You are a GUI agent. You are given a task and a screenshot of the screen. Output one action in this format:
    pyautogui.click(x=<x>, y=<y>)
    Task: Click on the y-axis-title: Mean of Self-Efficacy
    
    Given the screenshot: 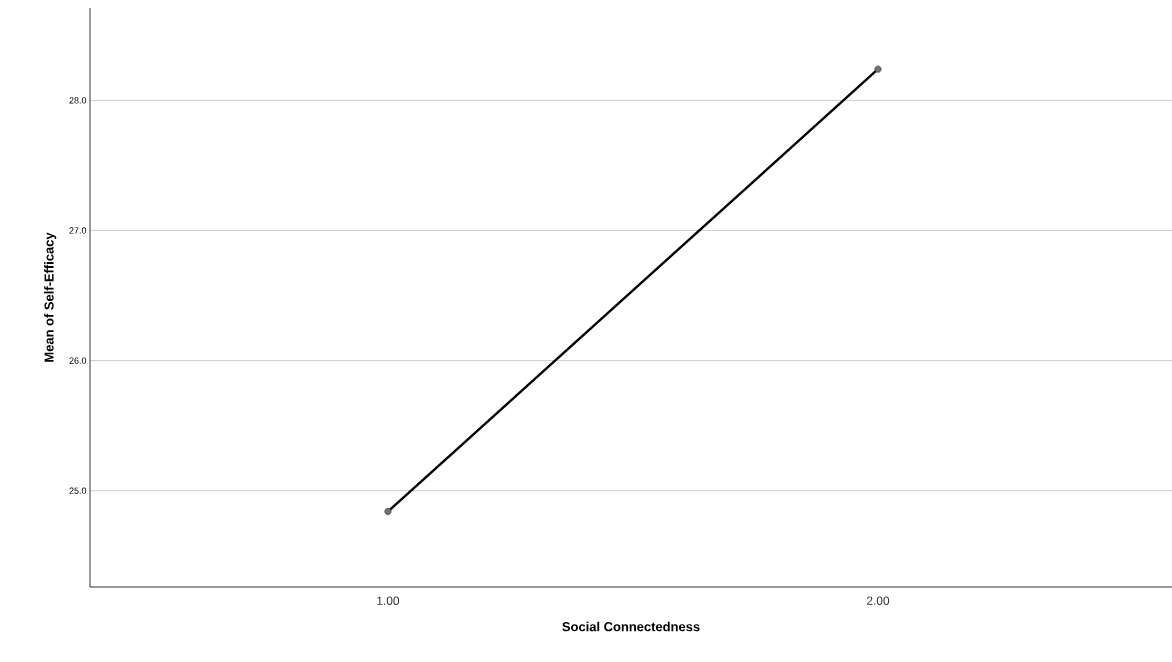 What is the action you would take?
    pyautogui.click(x=50, y=297)
    